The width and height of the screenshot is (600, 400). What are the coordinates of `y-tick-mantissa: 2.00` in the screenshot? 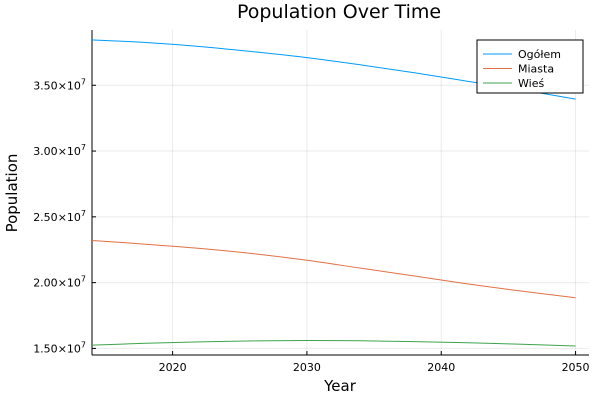 It's located at (45, 283).